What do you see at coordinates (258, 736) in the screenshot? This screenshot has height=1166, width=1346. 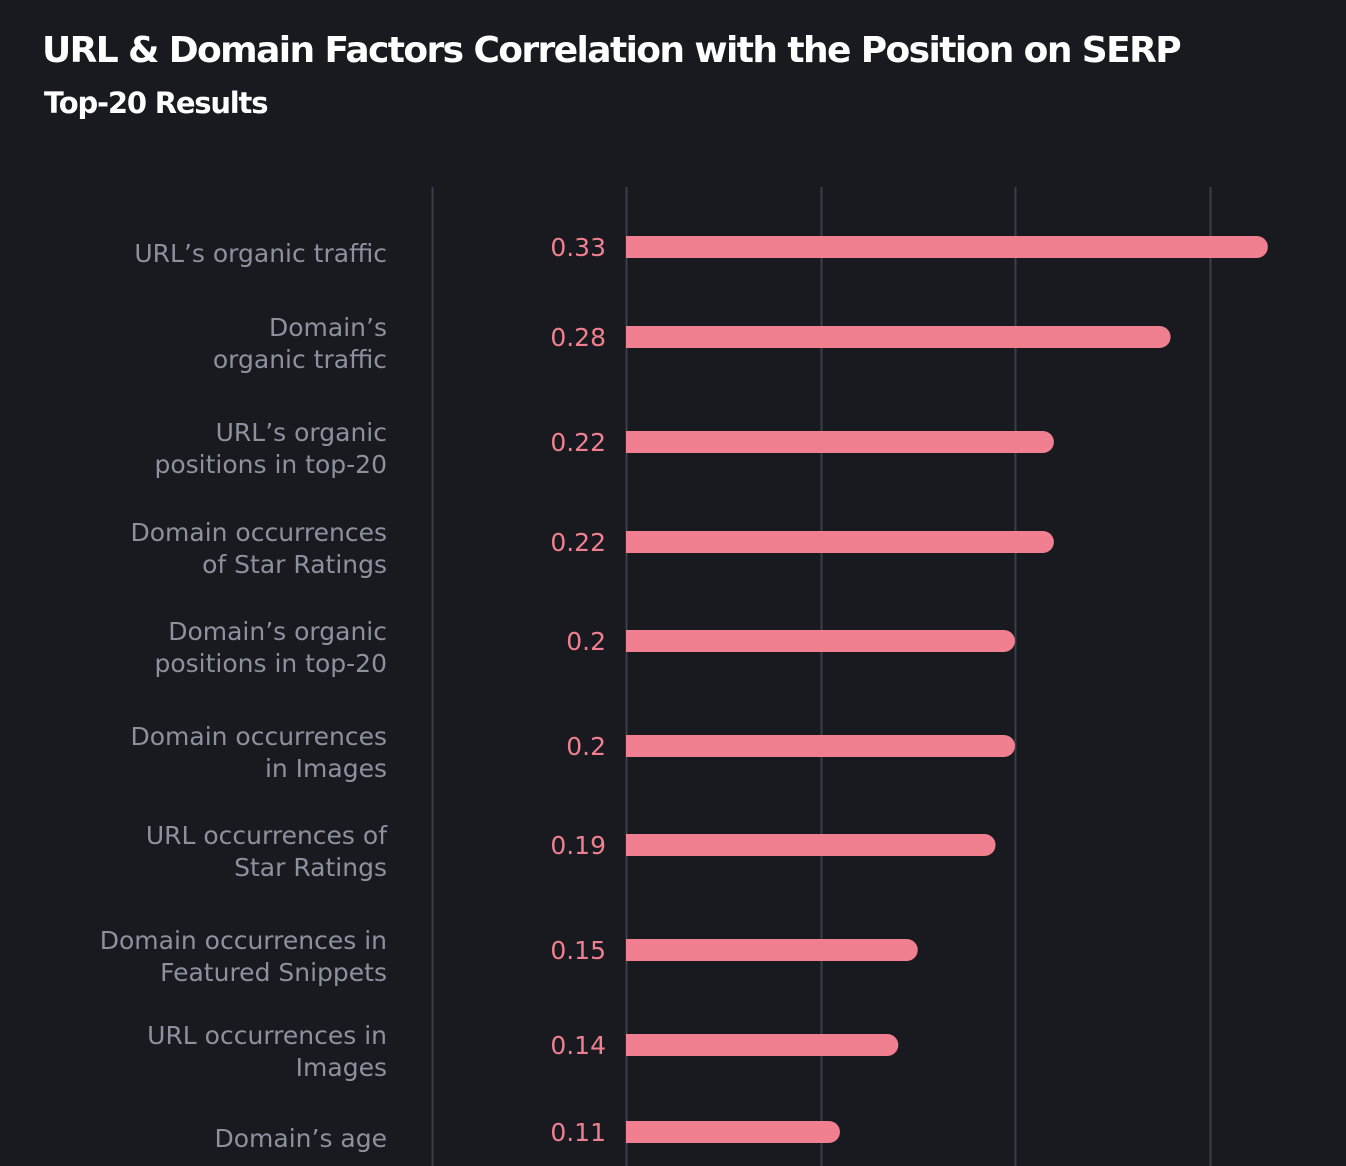 I see `category-label-5-line-0: Domain occurrences` at bounding box center [258, 736].